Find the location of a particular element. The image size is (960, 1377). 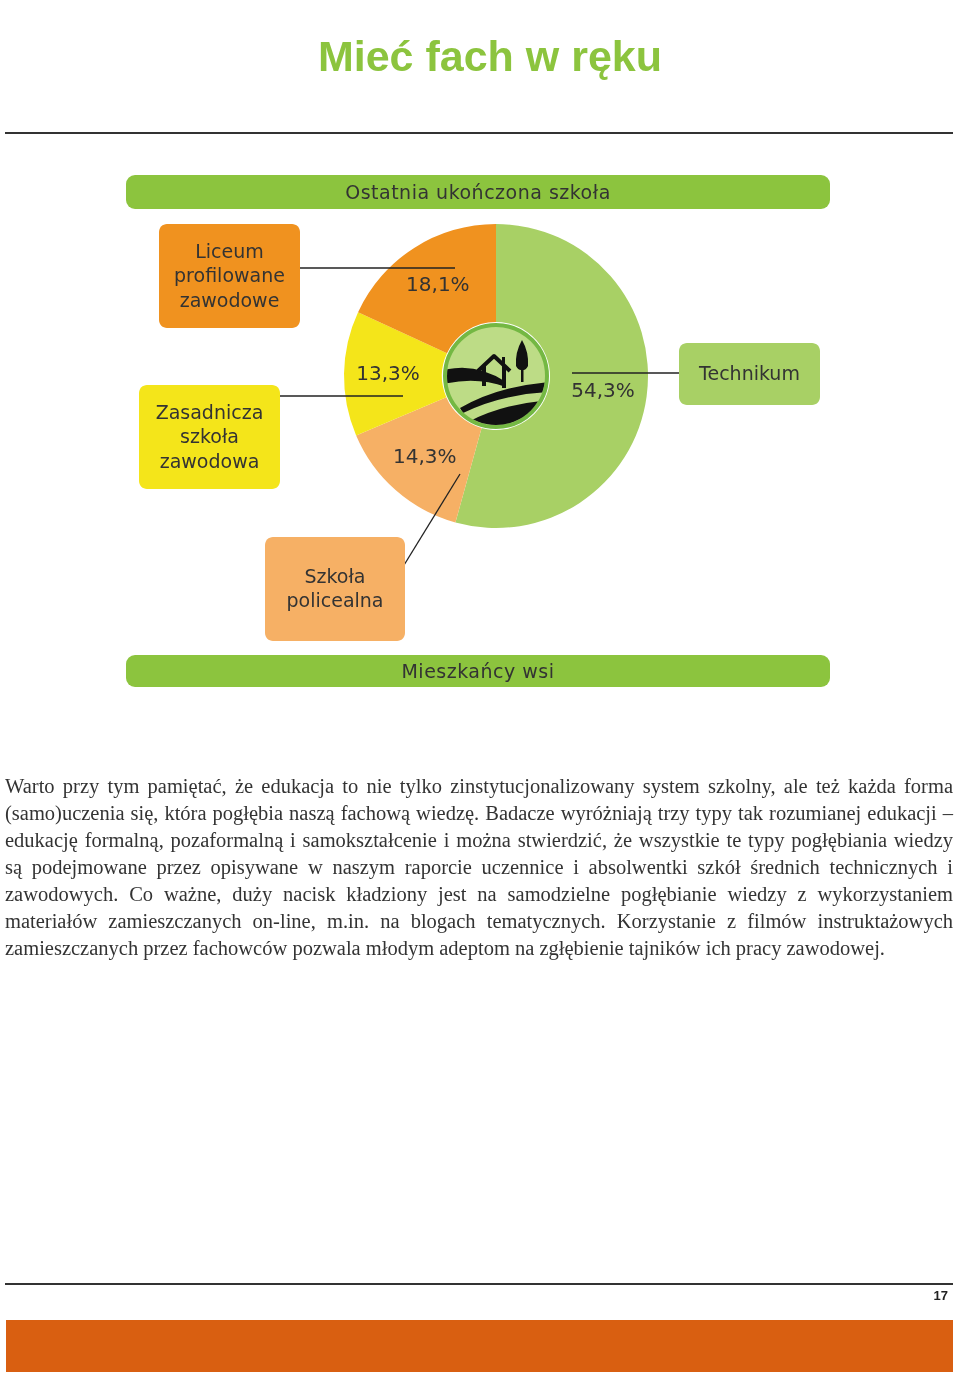

data-label: 54,3% is located at coordinates (603, 389).